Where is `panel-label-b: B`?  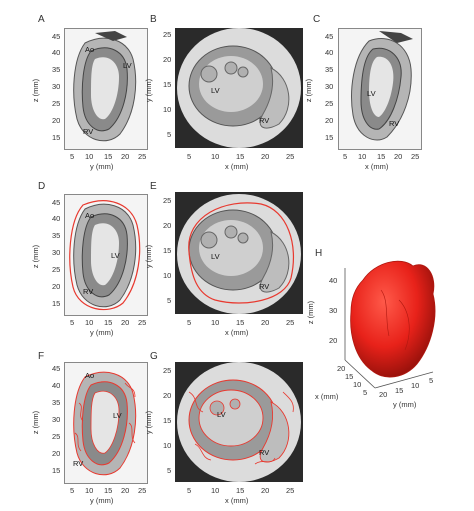 panel-label-b: B is located at coordinates (153, 19).